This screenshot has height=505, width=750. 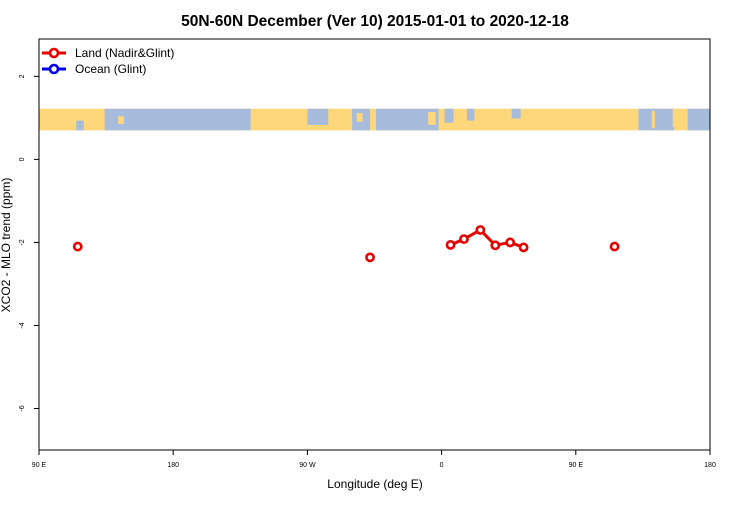 I want to click on map-island-kamchatka, so click(x=675, y=118).